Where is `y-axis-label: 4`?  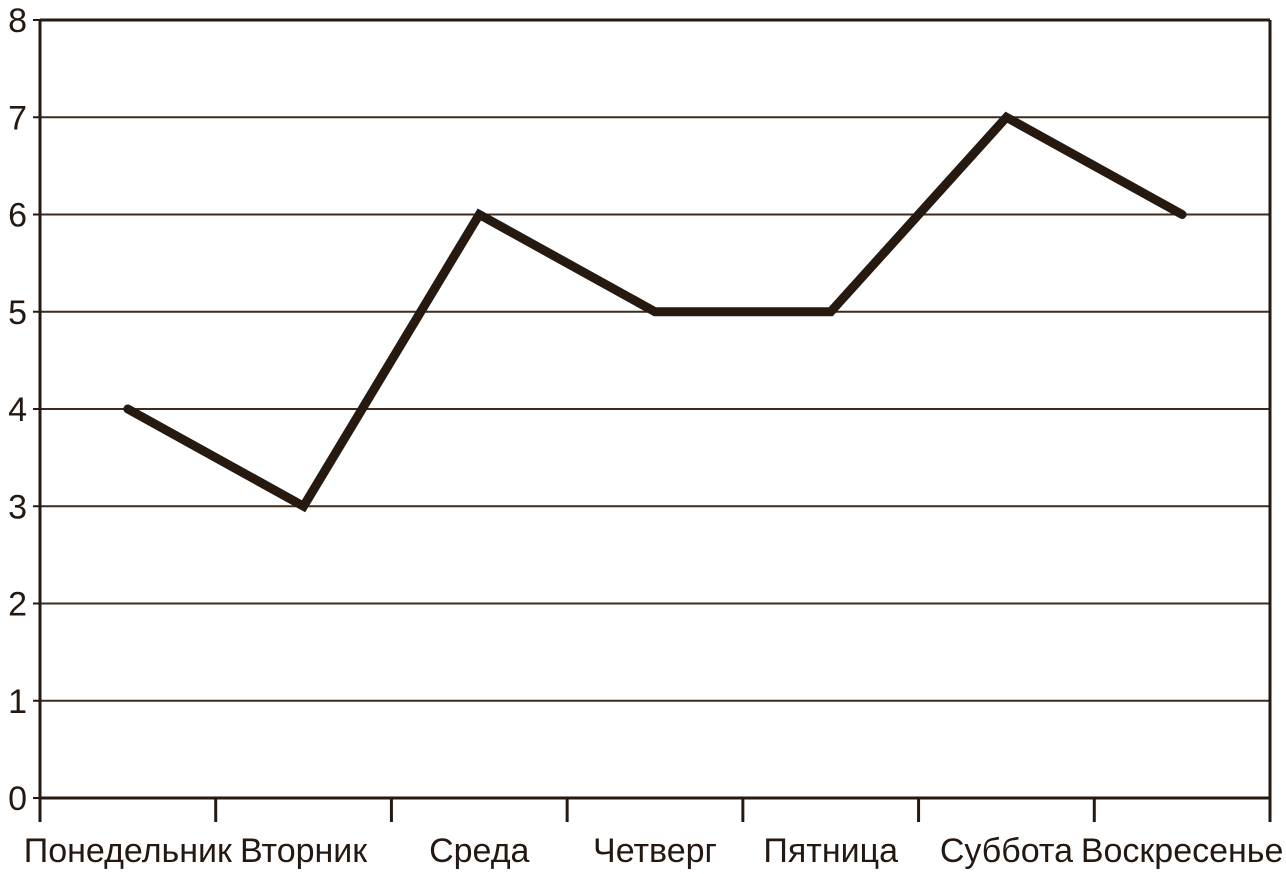
y-axis-label: 4 is located at coordinates (17, 410).